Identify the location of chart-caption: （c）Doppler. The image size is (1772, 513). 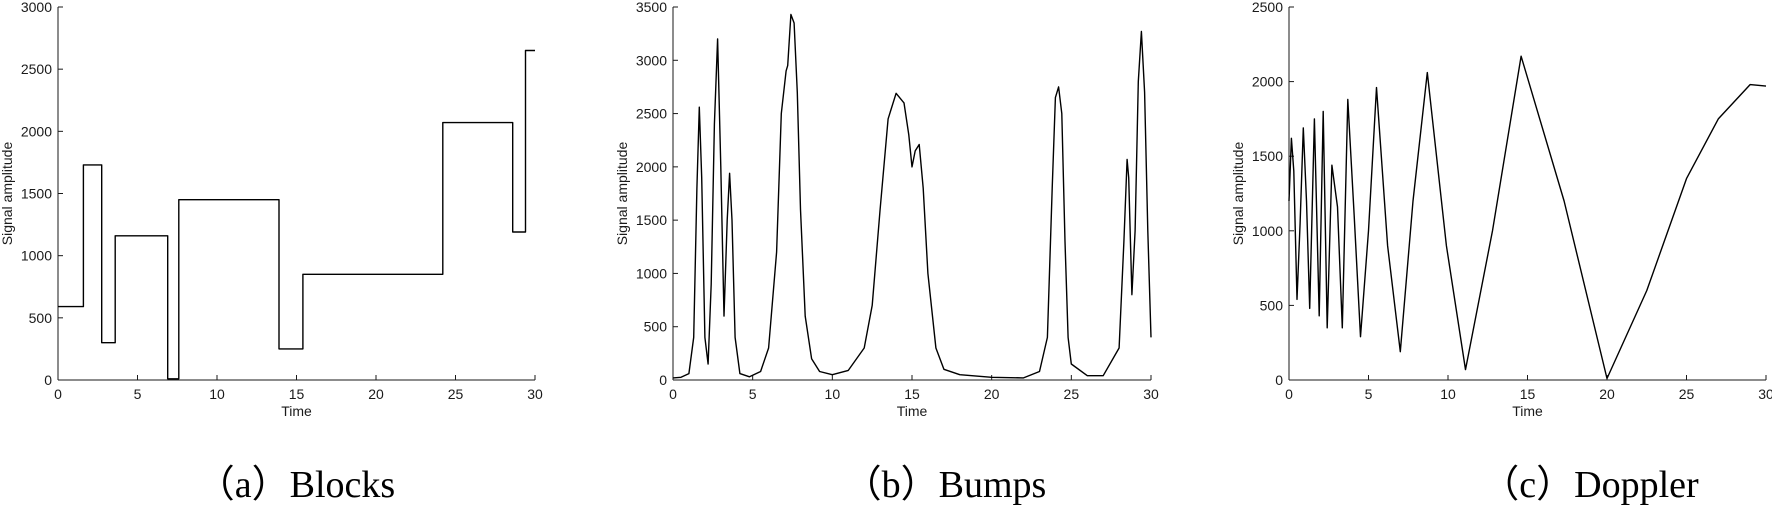
(1590, 485).